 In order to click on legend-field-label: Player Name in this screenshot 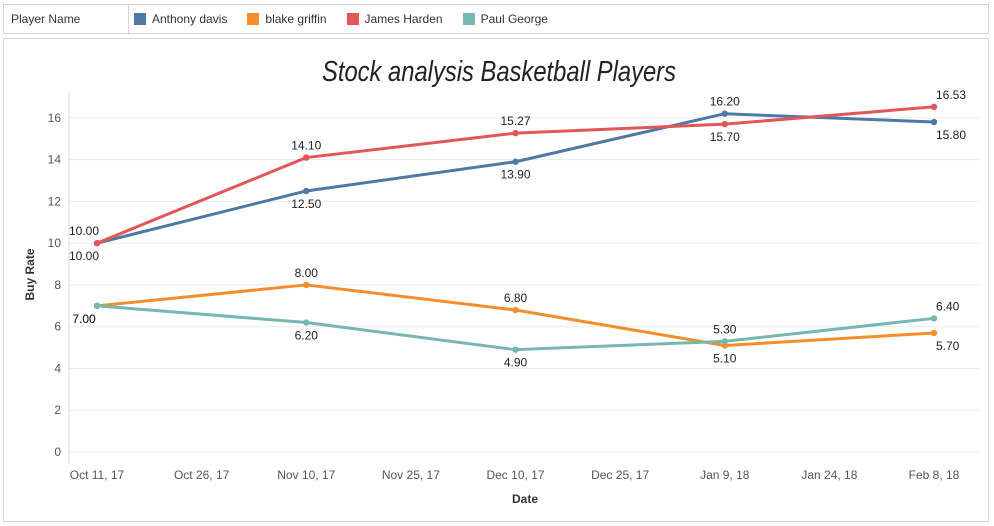, I will do `click(66, 19)`.